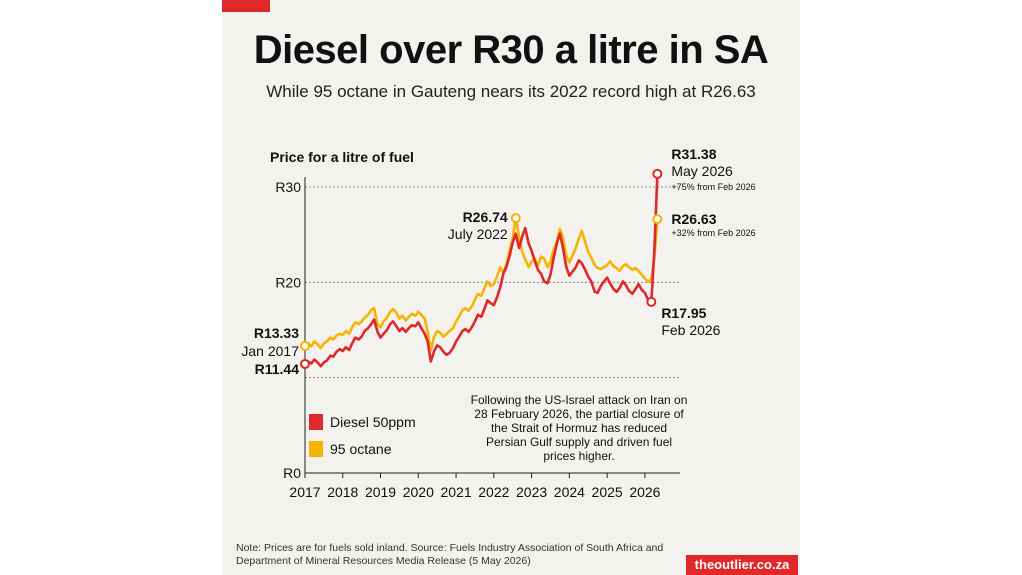 The height and width of the screenshot is (575, 1022). I want to click on x-tick-2023: 2023, so click(531, 492).